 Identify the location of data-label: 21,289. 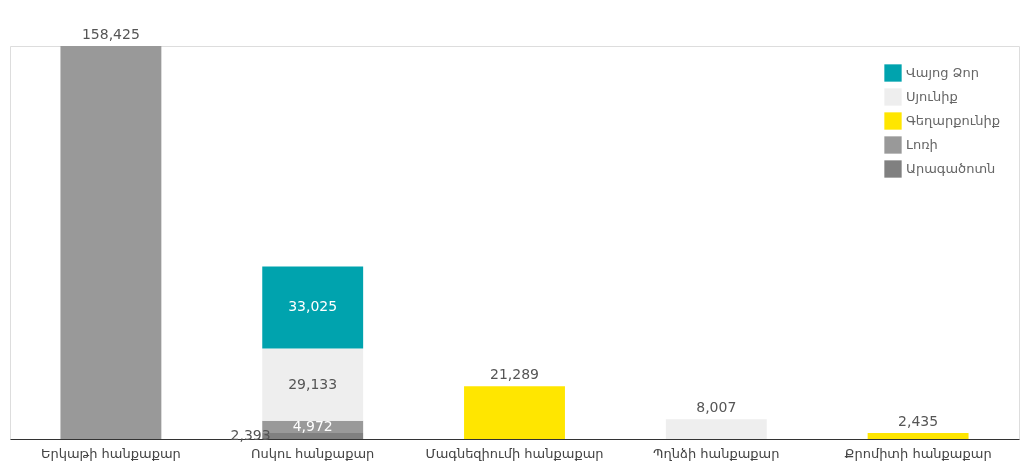
(514, 374).